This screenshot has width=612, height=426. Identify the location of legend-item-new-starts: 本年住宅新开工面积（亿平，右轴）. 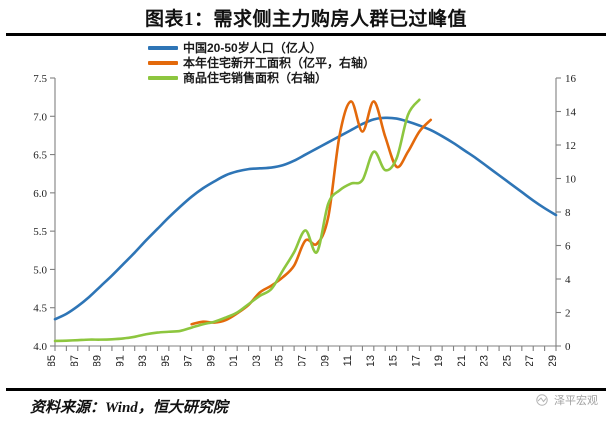
(298, 62).